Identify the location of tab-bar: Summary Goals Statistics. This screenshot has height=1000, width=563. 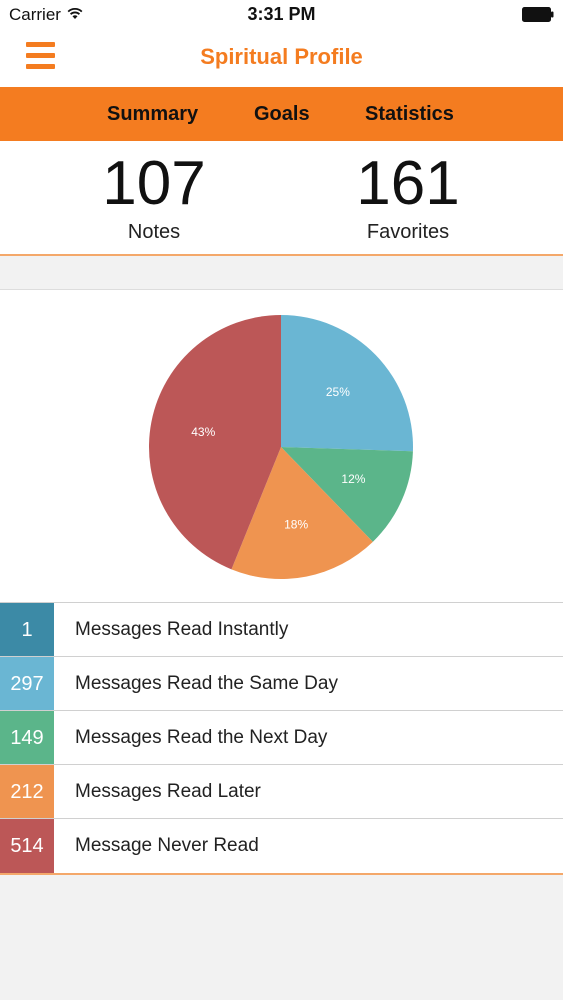
(281, 114).